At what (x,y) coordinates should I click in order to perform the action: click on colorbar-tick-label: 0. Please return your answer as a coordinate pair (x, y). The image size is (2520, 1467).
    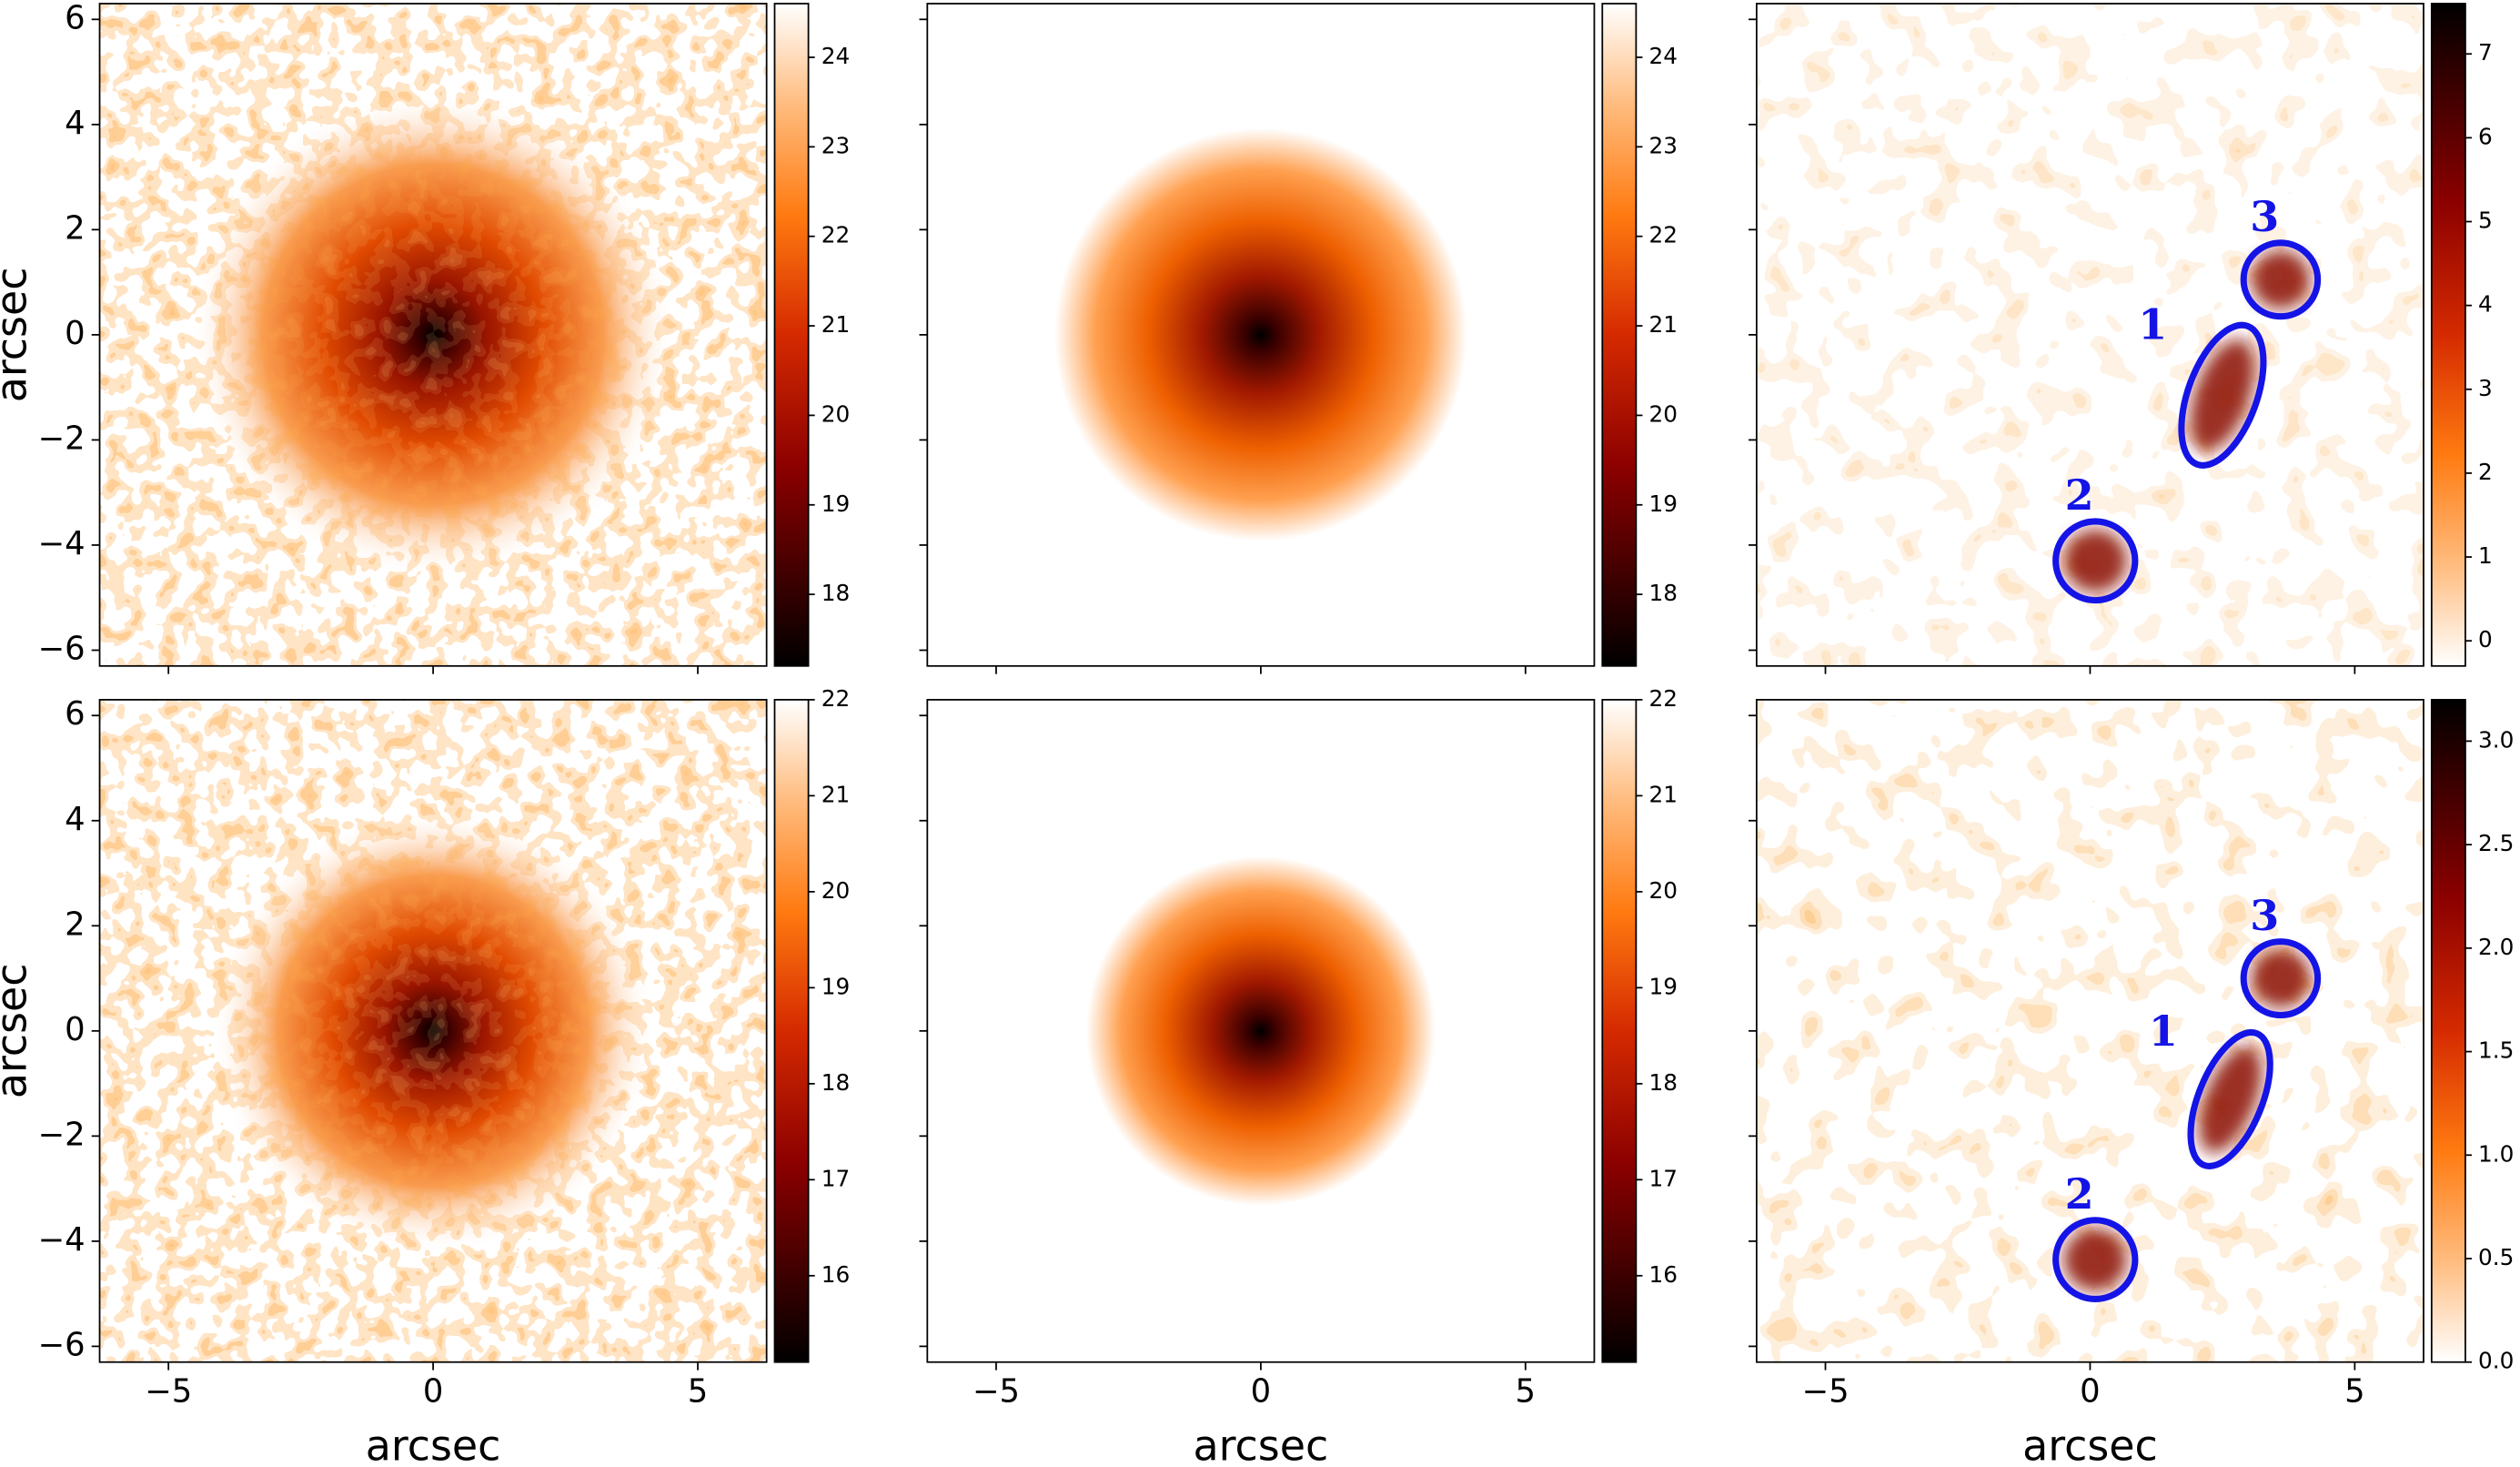
    Looking at the image, I should click on (2486, 639).